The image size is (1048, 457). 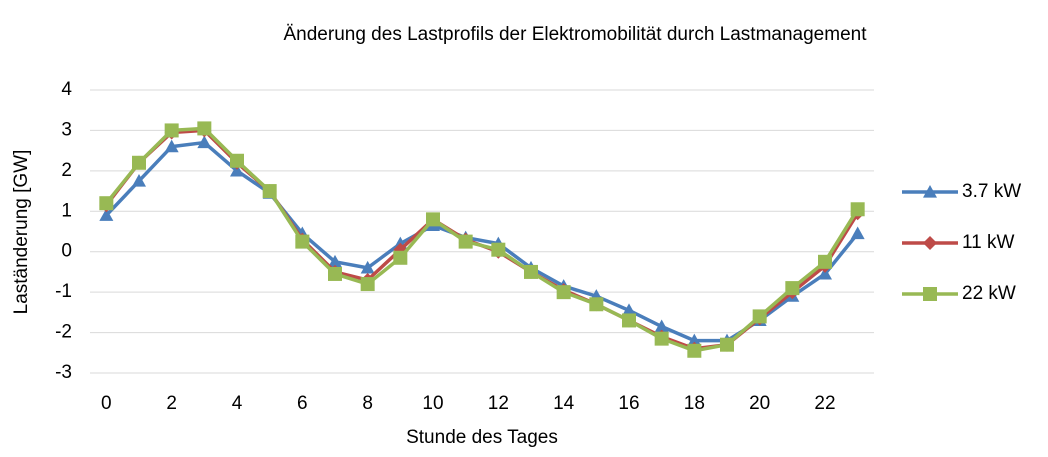 What do you see at coordinates (988, 242) in the screenshot?
I see `legend-label: 11 kW` at bounding box center [988, 242].